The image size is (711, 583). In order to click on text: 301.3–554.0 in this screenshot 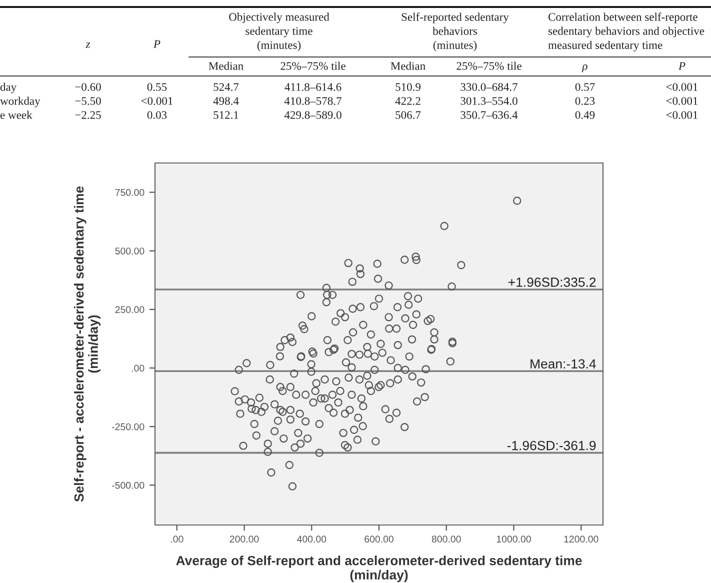, I will do `click(489, 101)`.